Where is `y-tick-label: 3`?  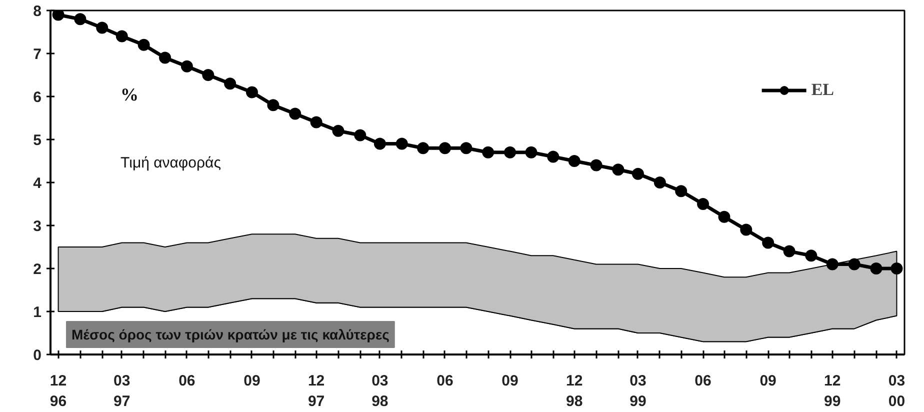
y-tick-label: 3 is located at coordinates (37, 226).